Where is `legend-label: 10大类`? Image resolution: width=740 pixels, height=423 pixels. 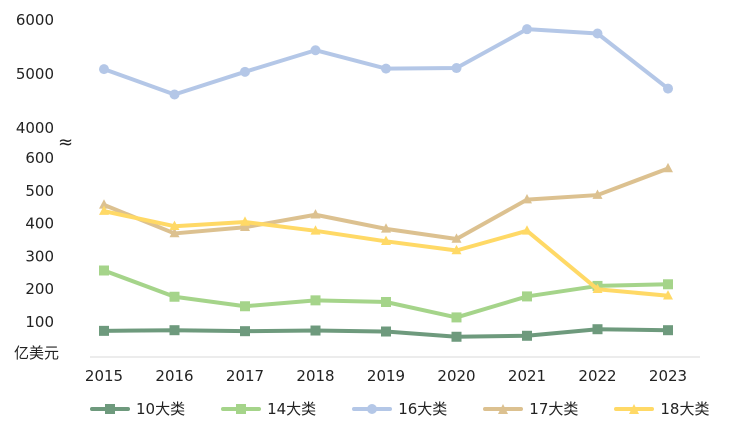
legend-label: 10大类 is located at coordinates (161, 409).